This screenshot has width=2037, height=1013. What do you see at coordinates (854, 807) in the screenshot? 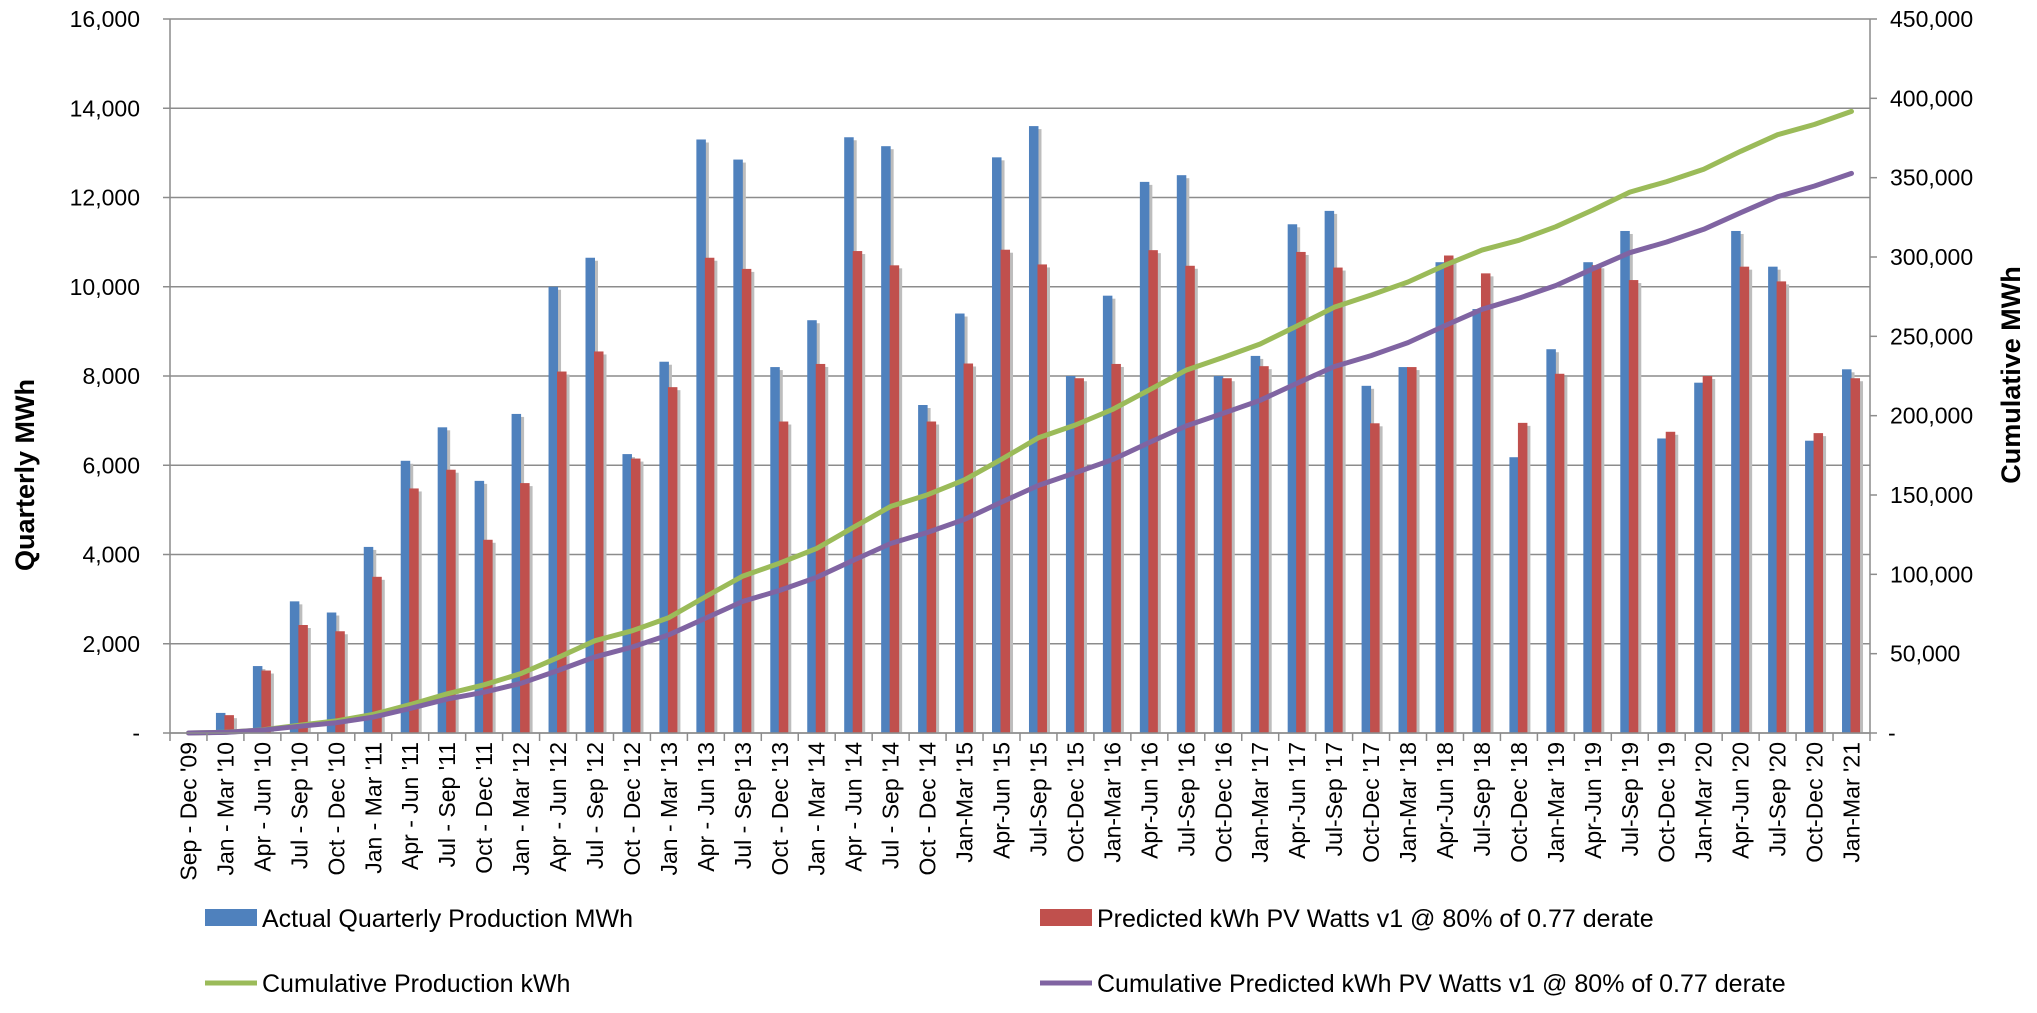
I see `x-tick-label: Apr - Jun '14` at bounding box center [854, 807].